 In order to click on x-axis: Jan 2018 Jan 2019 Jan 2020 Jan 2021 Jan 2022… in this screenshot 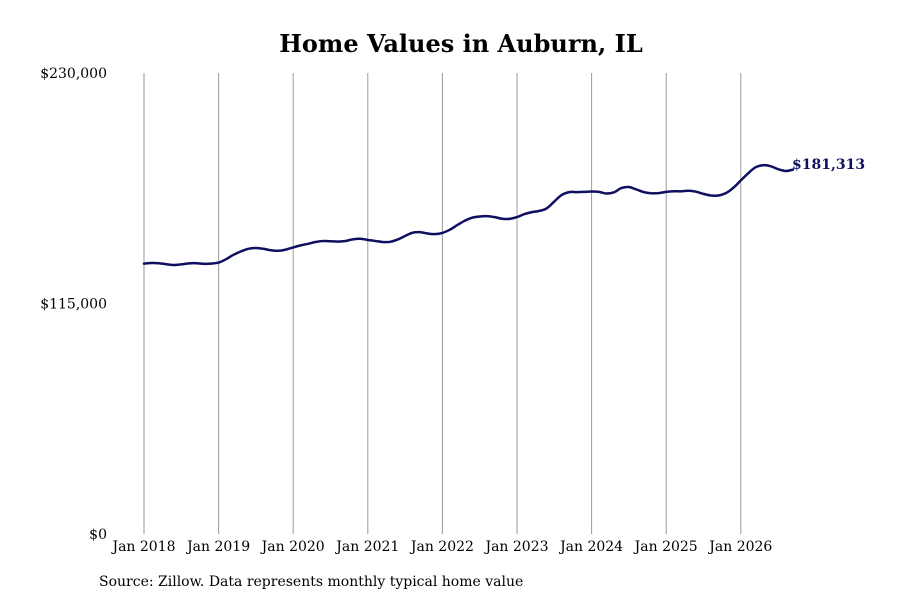, I will do `click(441, 547)`.